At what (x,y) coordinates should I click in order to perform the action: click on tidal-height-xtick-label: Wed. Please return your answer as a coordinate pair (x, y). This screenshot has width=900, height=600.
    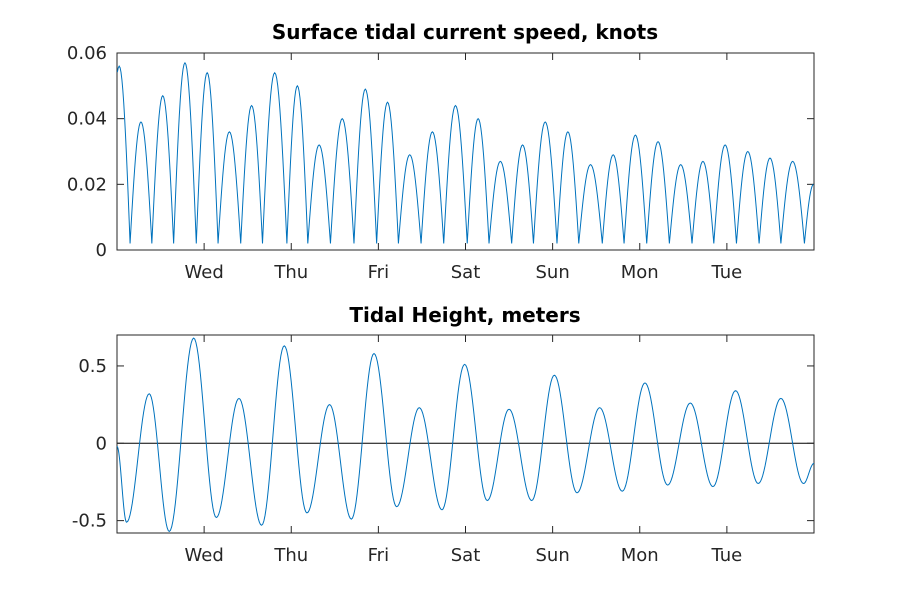
    Looking at the image, I should click on (204, 555).